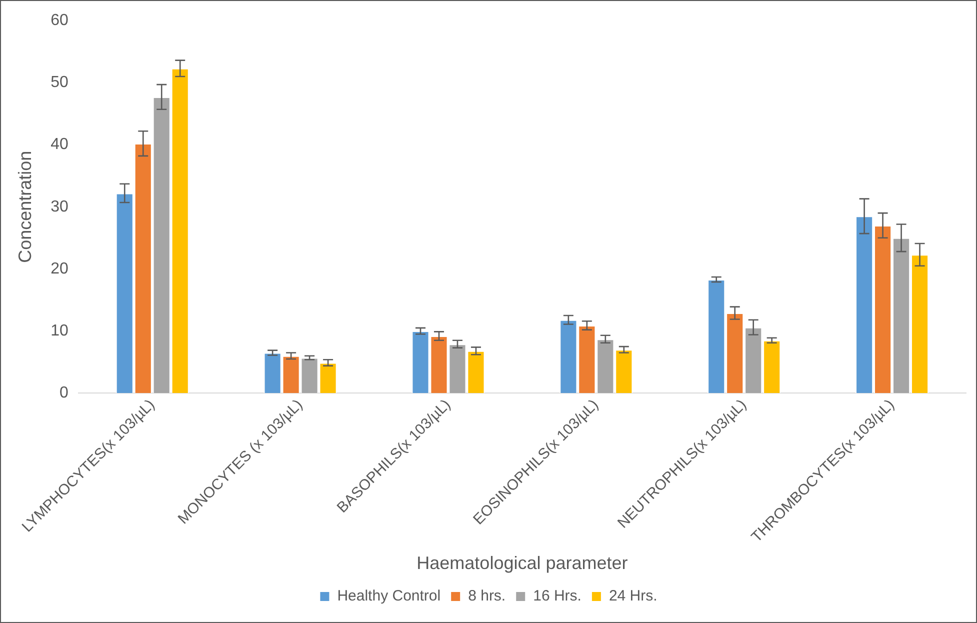  What do you see at coordinates (633, 596) in the screenshot?
I see `legend-label: 24 Hrs.` at bounding box center [633, 596].